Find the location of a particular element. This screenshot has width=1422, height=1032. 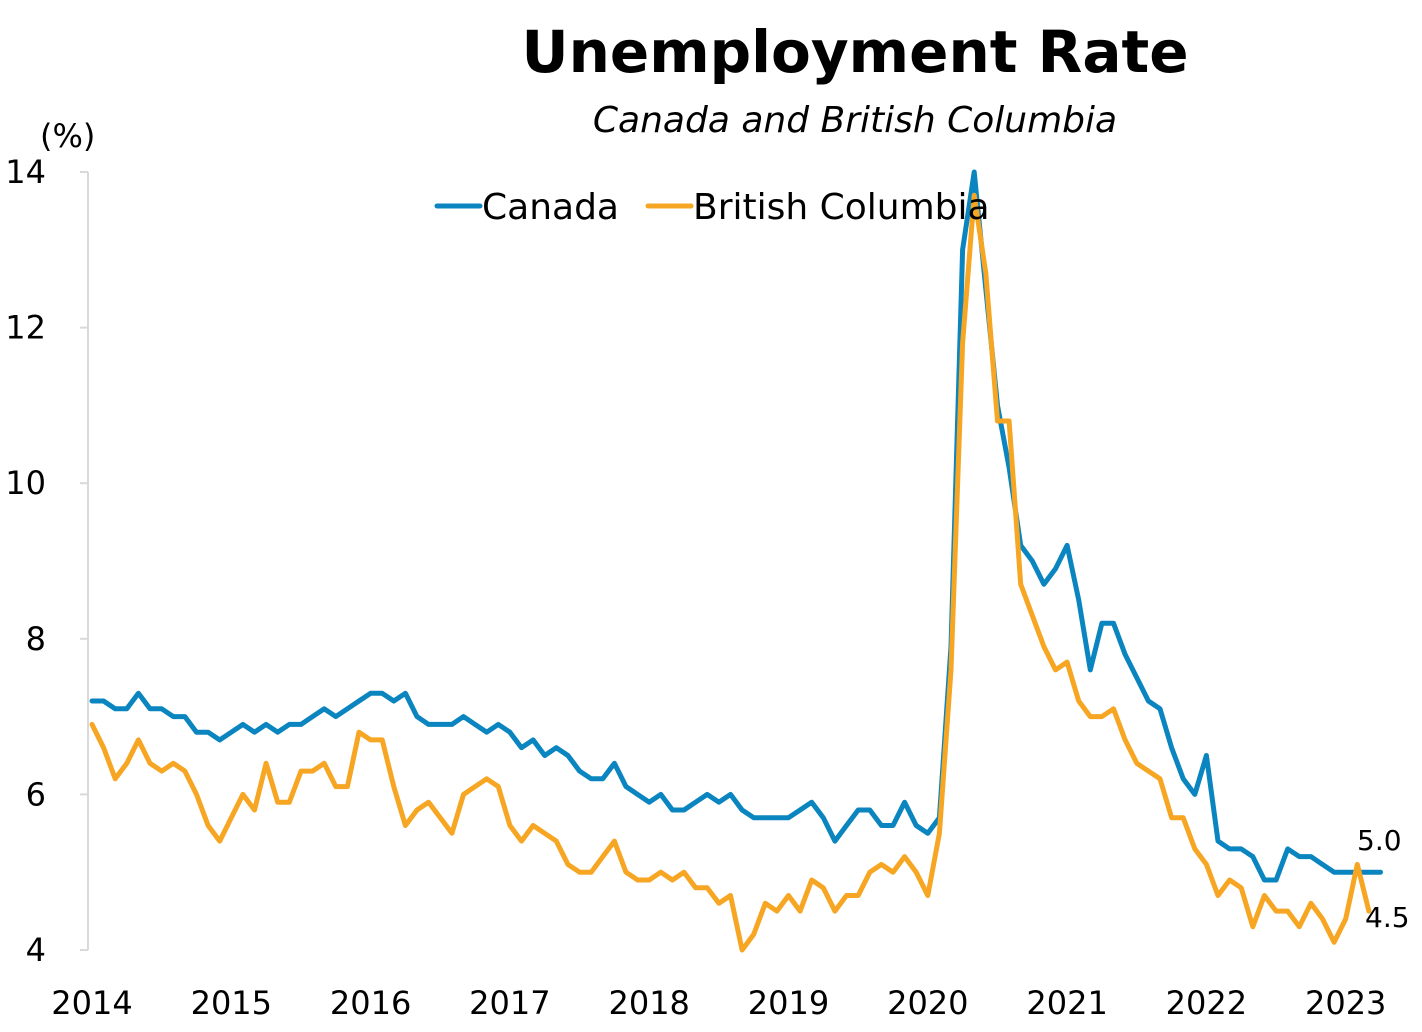

chart-subtitle: Canada and British Columbia is located at coordinates (855, 120).